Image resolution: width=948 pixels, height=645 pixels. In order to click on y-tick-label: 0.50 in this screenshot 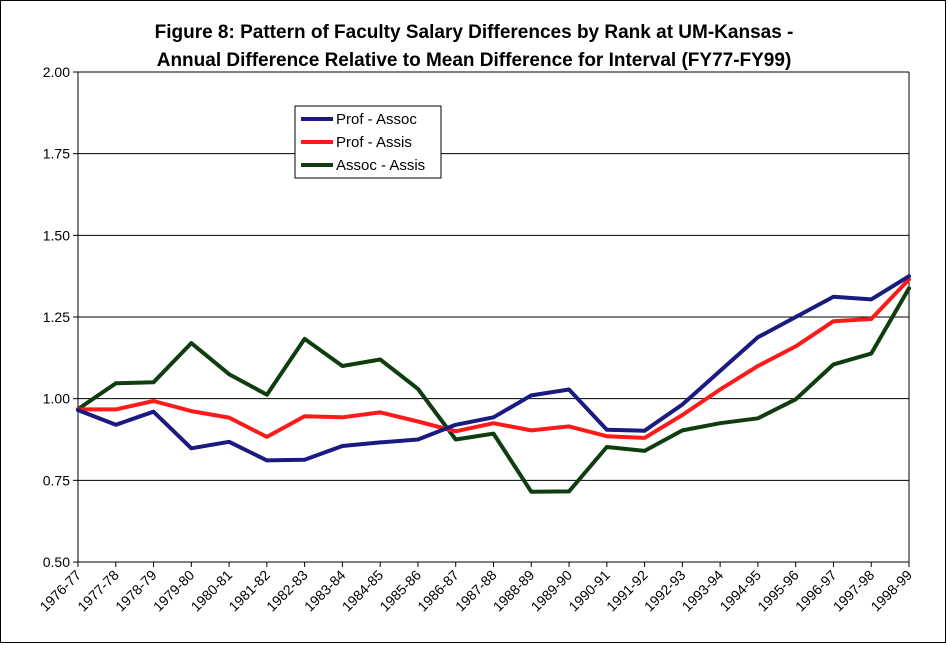, I will do `click(56, 562)`.